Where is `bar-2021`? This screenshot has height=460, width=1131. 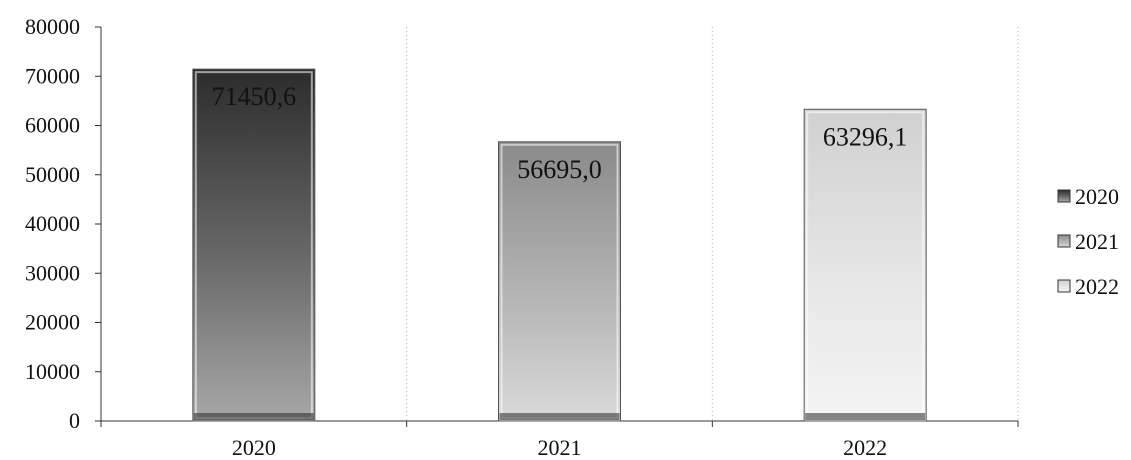
bar-2021 is located at coordinates (559, 281).